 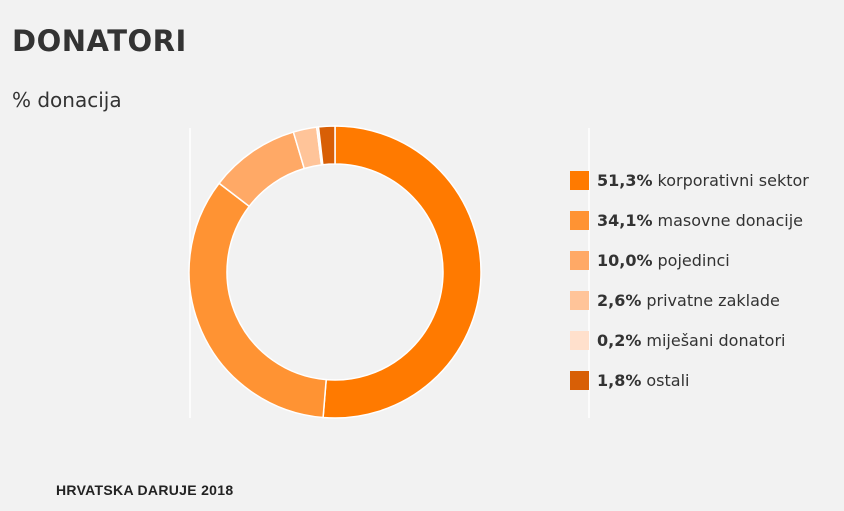 What do you see at coordinates (730, 220) in the screenshot?
I see `legend-label: masovne donacije` at bounding box center [730, 220].